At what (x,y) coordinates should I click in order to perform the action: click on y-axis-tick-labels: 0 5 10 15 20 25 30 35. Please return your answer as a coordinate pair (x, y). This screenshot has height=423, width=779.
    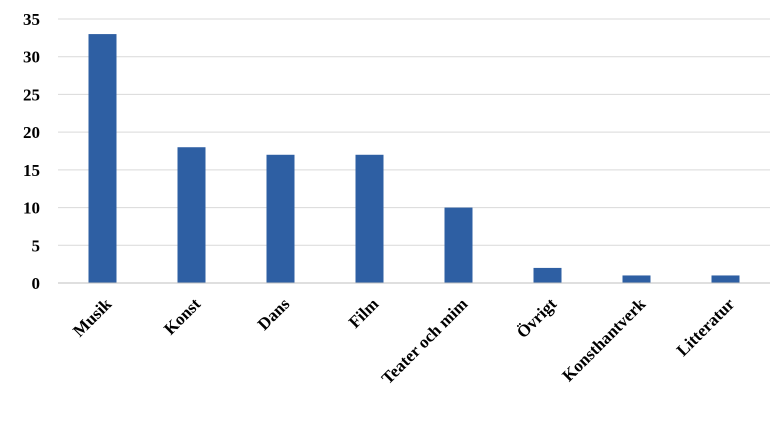
    Looking at the image, I should click on (31, 151).